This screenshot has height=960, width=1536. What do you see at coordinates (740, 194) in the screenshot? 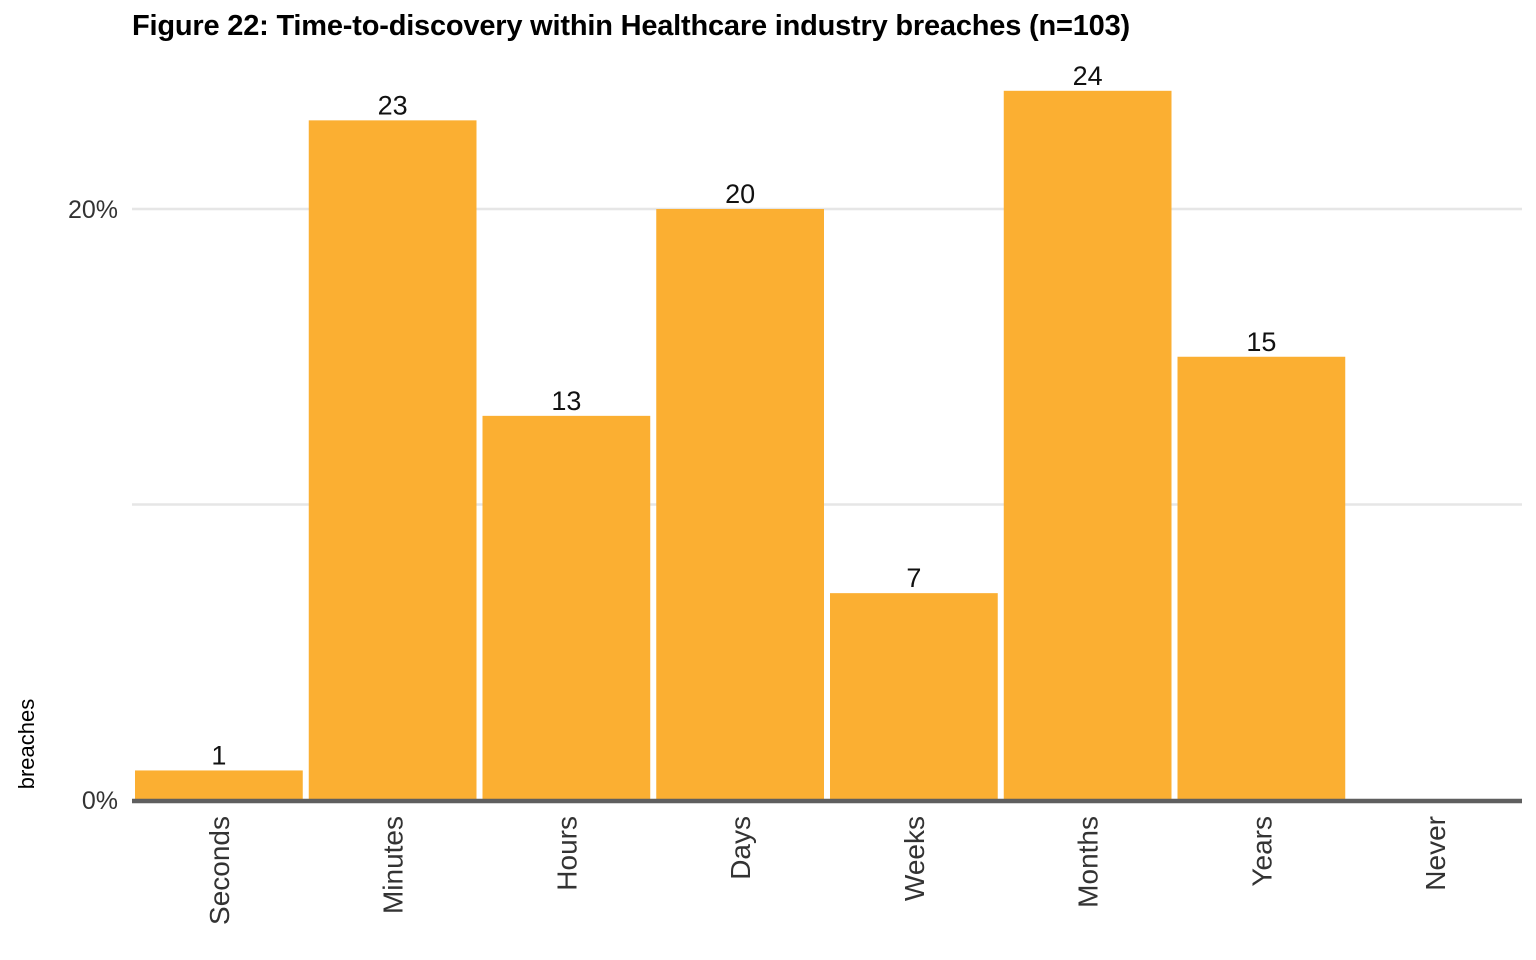
I see `data-label: 20` at bounding box center [740, 194].